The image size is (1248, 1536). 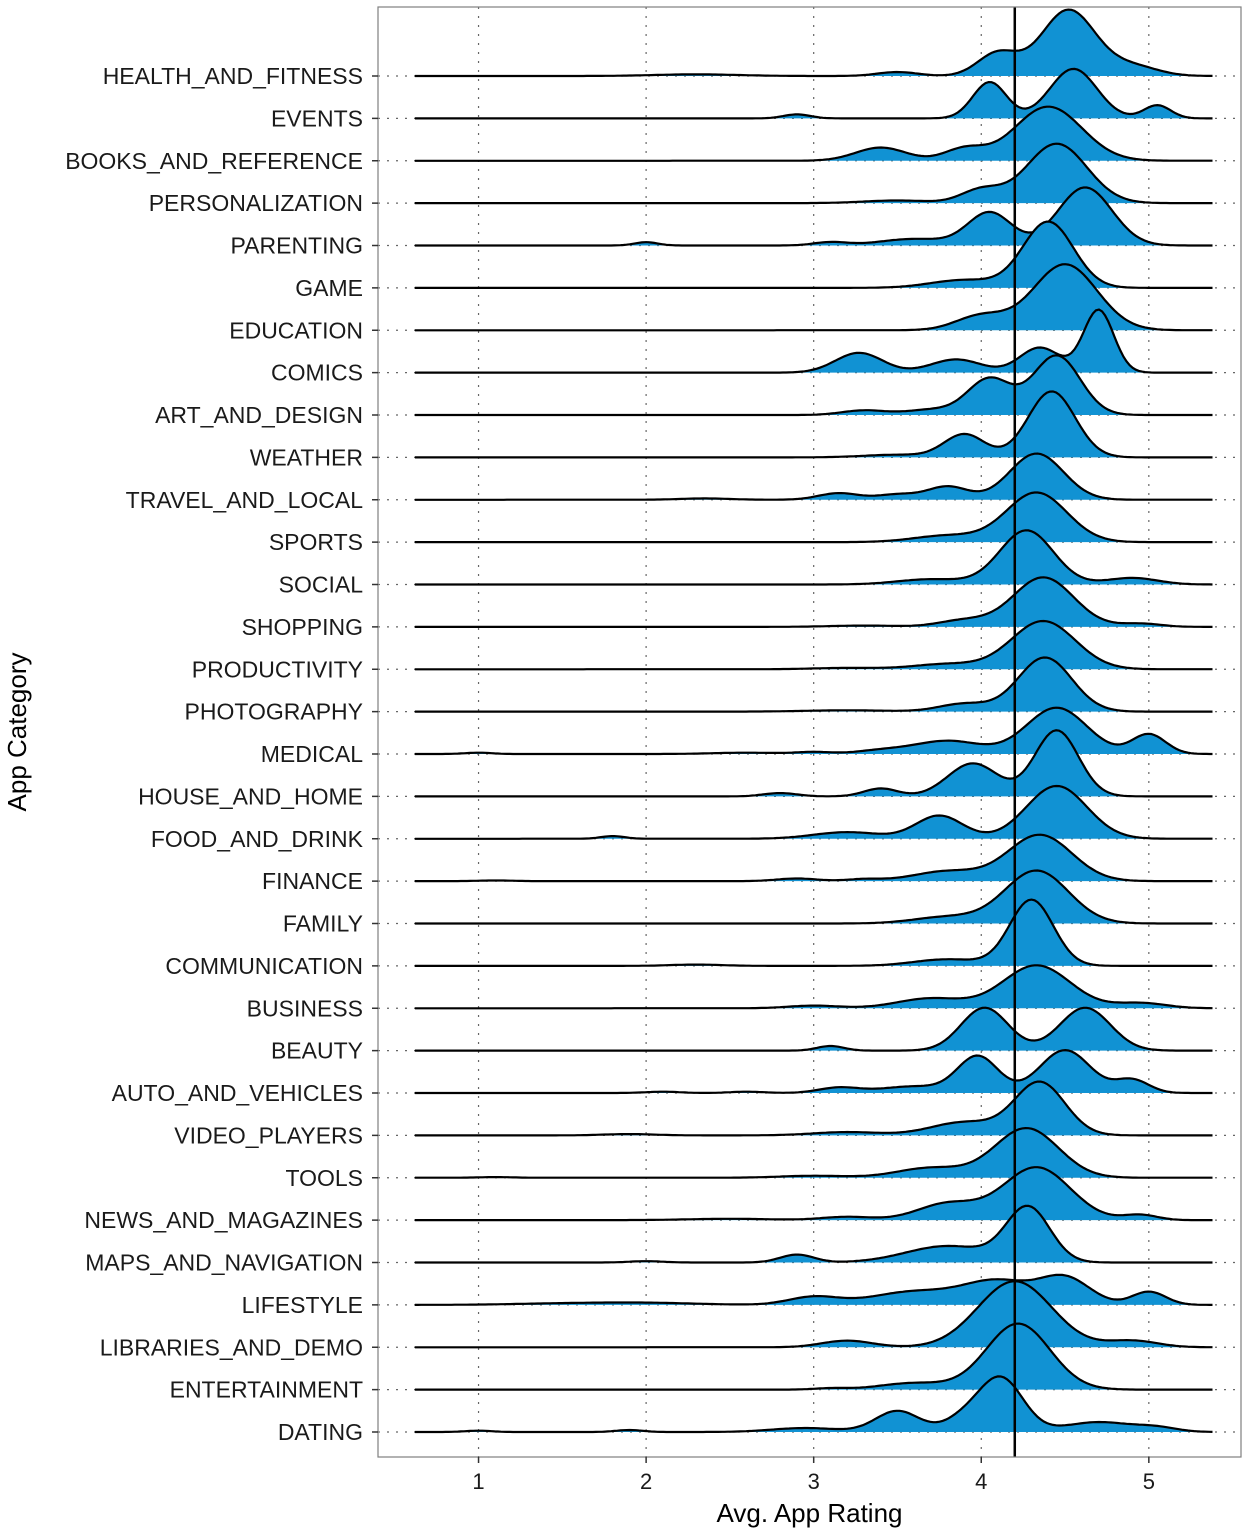 I want to click on y-tick-label-food_and_drink: FOOD_AND_DRINK, so click(x=257, y=839).